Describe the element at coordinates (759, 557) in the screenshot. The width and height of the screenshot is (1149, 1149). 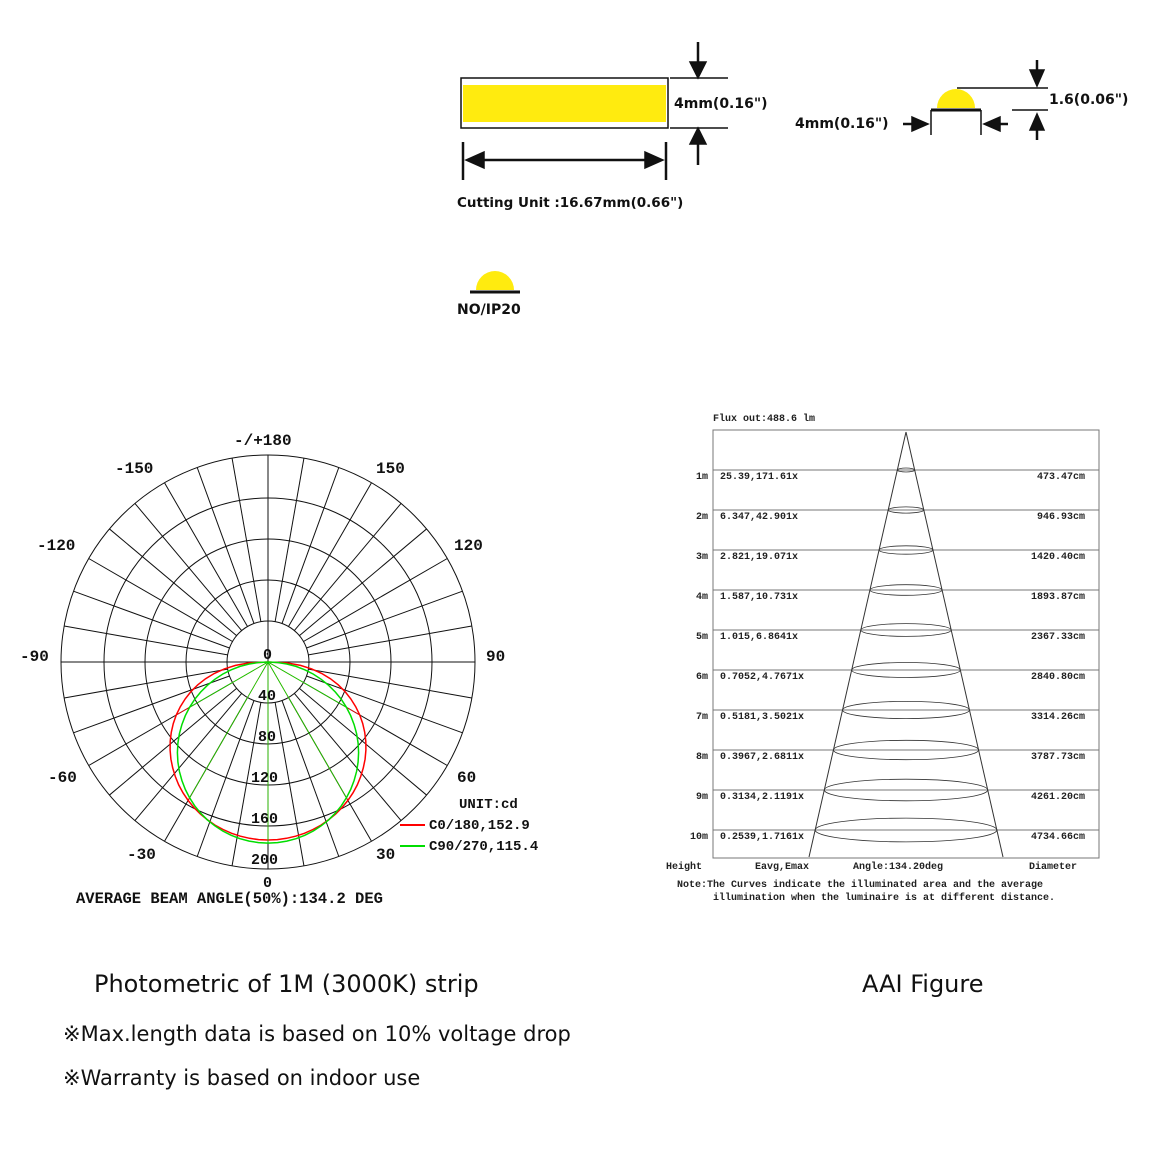
I see `row-illuminance: 2.821,19.071x` at that location.